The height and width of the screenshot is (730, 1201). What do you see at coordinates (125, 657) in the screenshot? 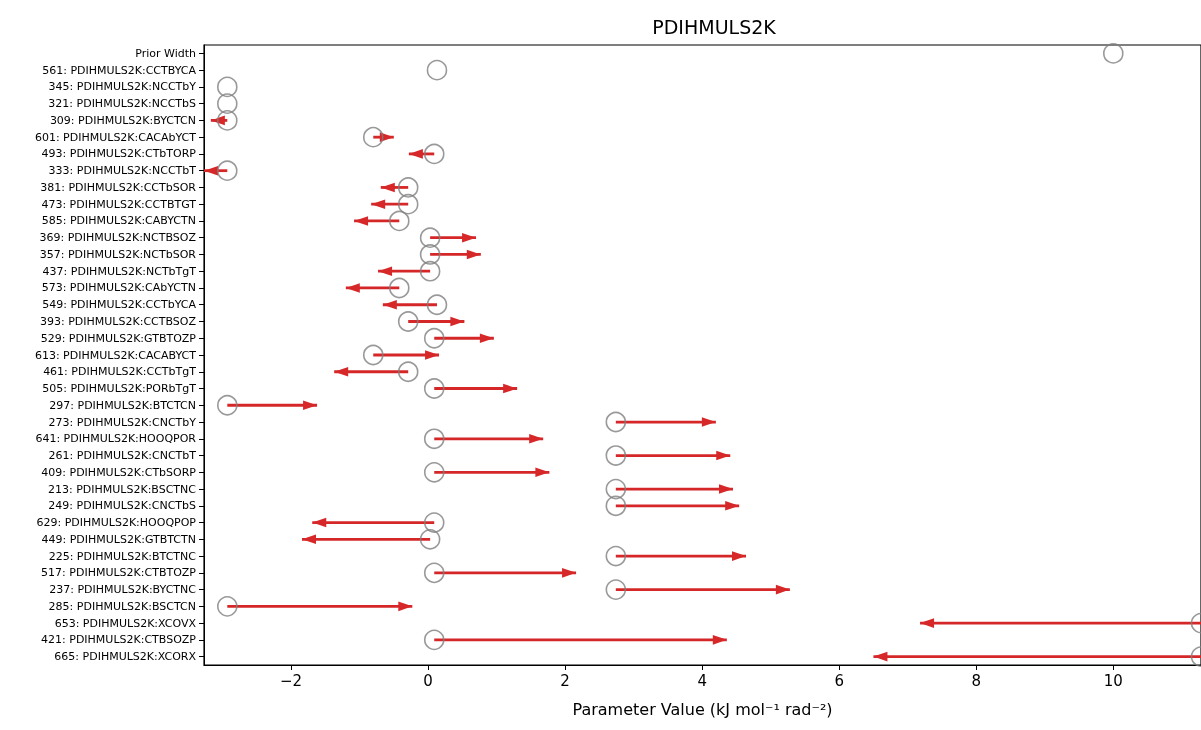
I see `y-tick-label: 665: PDIHMULS2K:XCORX` at bounding box center [125, 657].